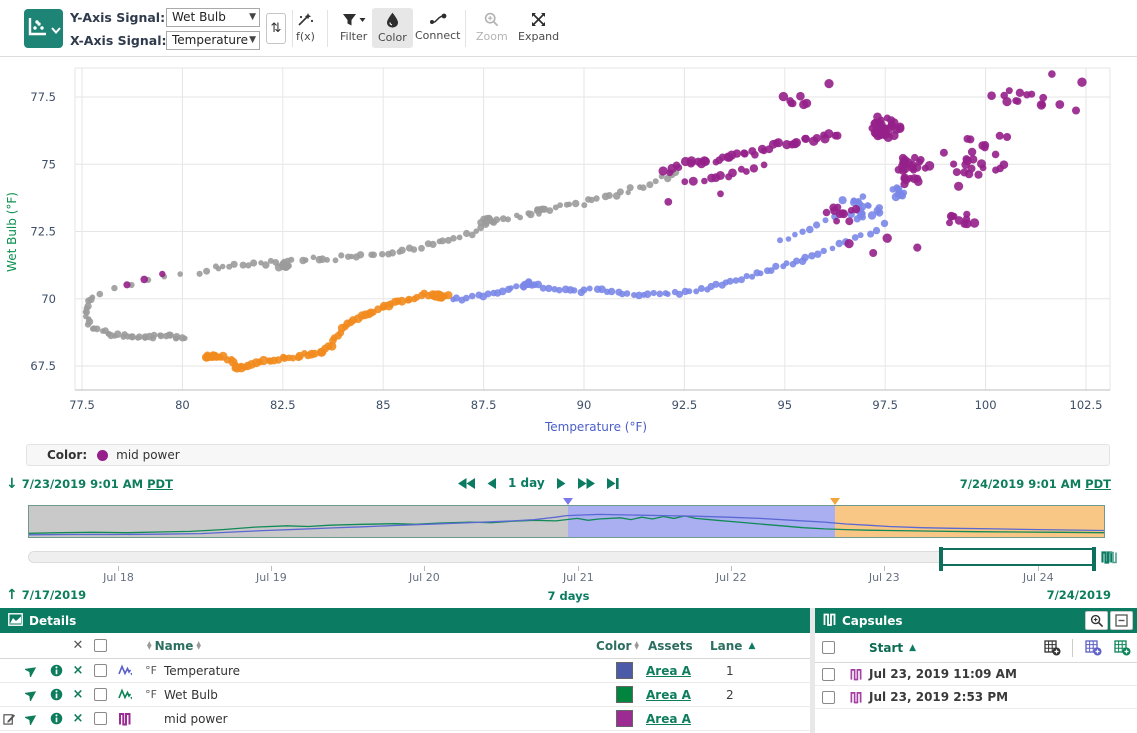 Image resolution: width=1137 pixels, height=733 pixels. What do you see at coordinates (276, 28) in the screenshot?
I see `swap-axes-button: ⇅` at bounding box center [276, 28].